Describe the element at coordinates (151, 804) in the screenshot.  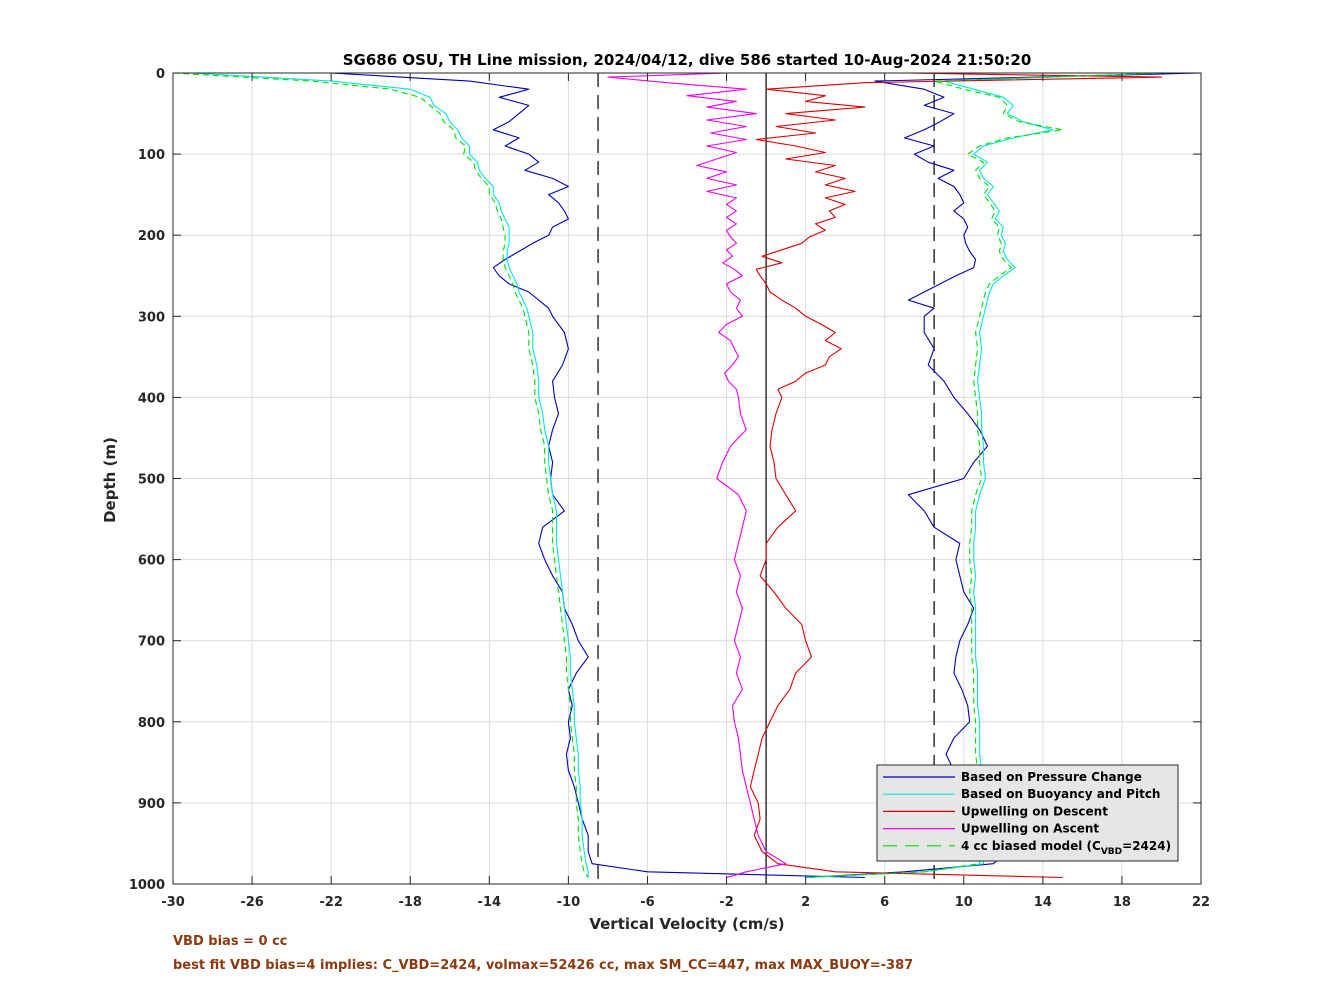
I see `y-tick-label: 900` at that location.